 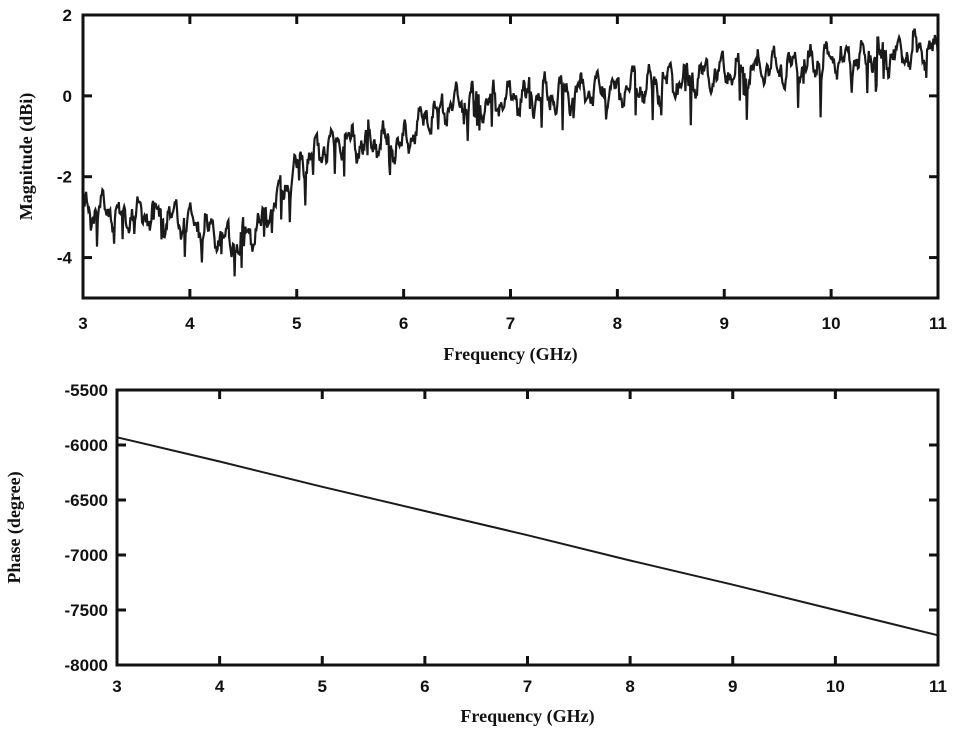 What do you see at coordinates (67, 96) in the screenshot?
I see `y-tick-label: 0` at bounding box center [67, 96].